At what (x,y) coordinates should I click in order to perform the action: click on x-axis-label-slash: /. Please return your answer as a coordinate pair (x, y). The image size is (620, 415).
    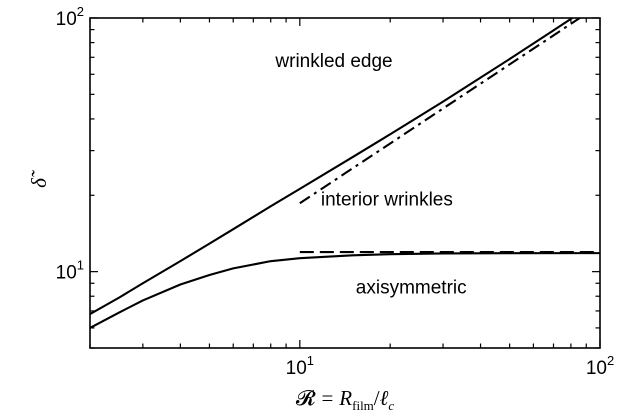
    Looking at the image, I should click on (377, 398).